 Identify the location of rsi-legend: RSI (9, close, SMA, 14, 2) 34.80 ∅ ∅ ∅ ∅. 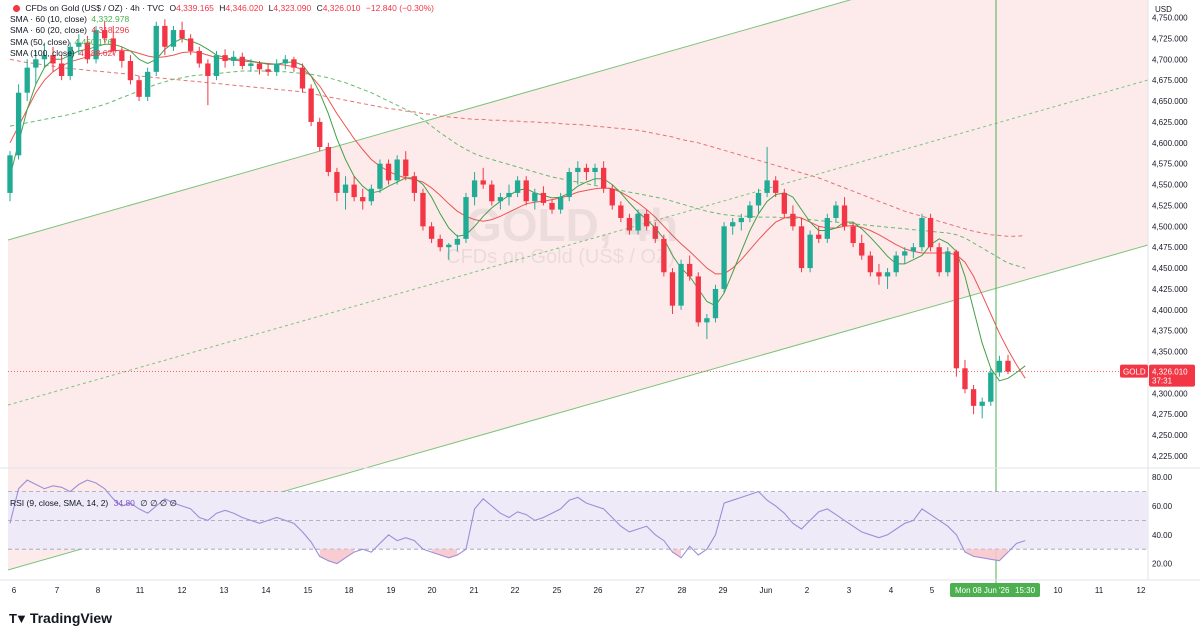
(93, 503).